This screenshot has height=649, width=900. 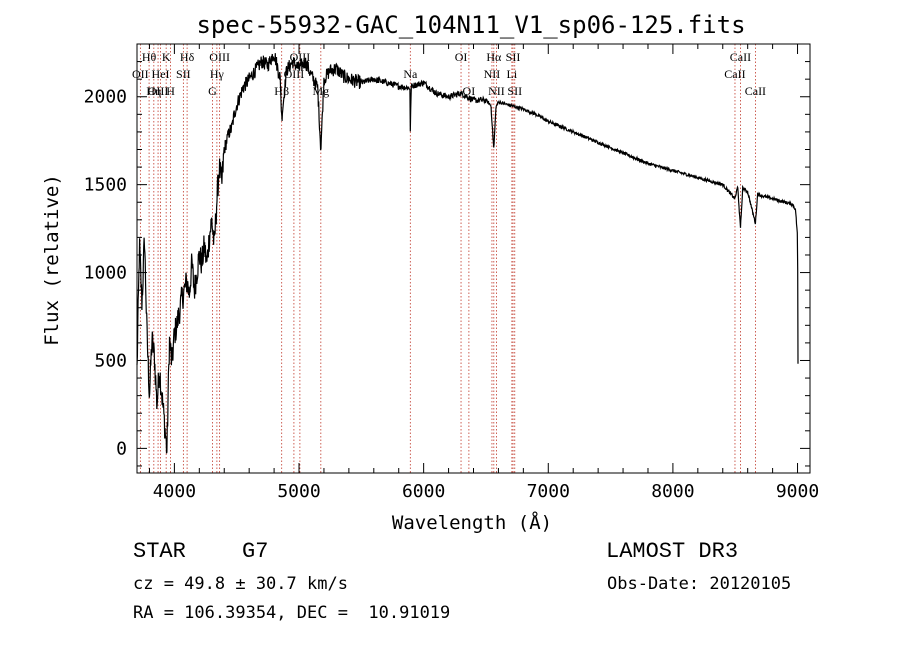 What do you see at coordinates (212, 91) in the screenshot?
I see `line-marker-label: G` at bounding box center [212, 91].